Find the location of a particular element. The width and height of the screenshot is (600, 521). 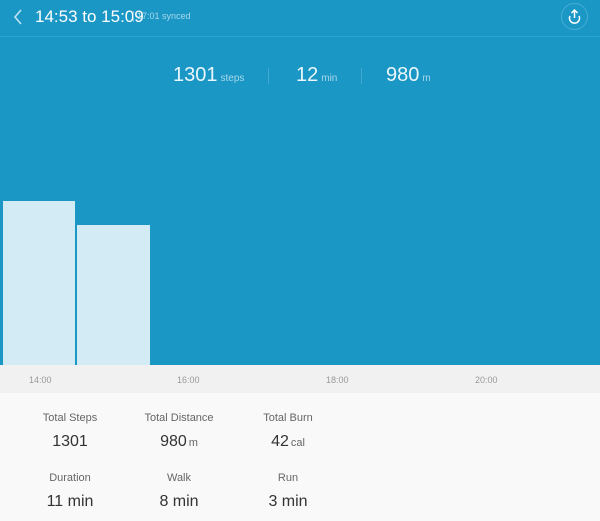

stat-walk: Walk 8 min is located at coordinates (179, 491).